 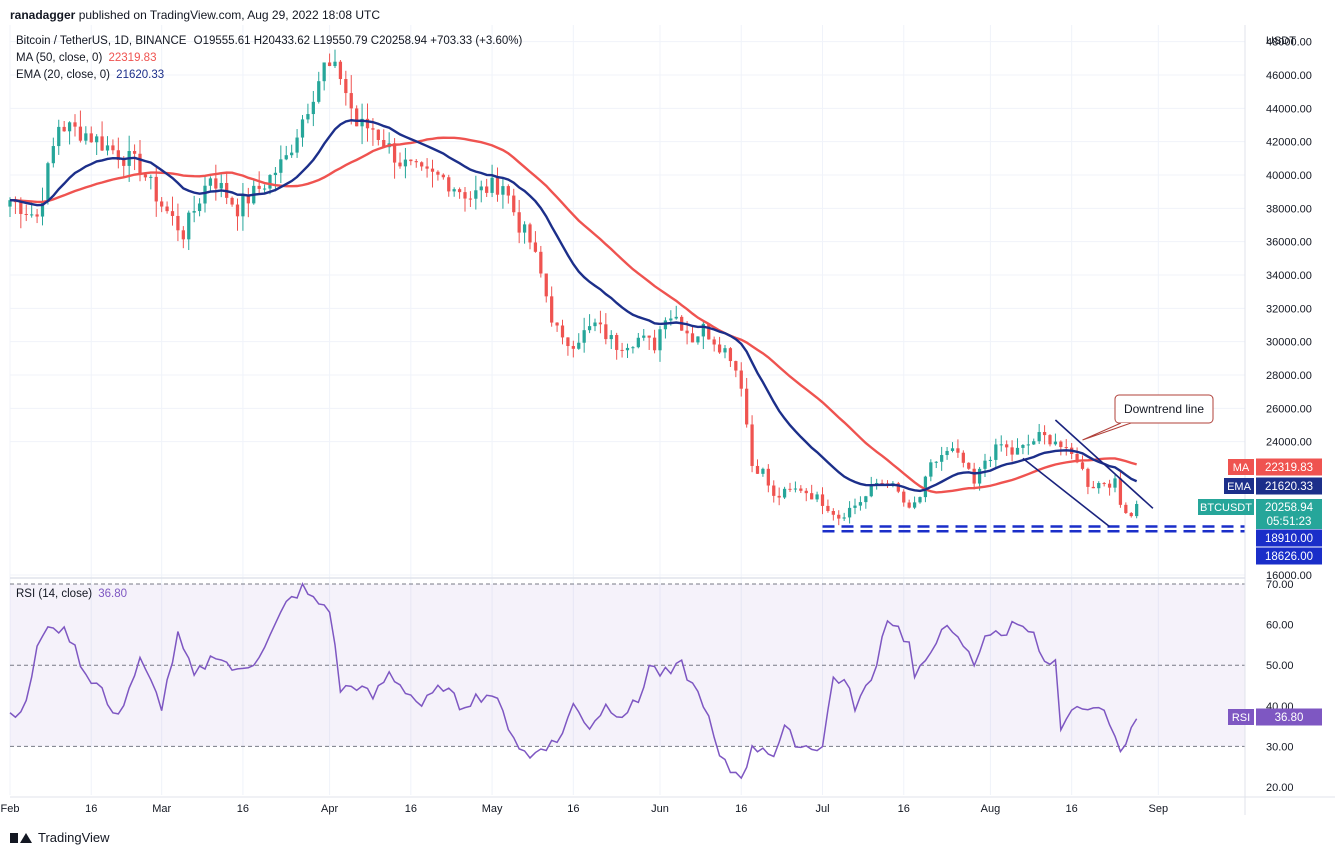 I want to click on rsi-legend: RSI (14, close) 36.80, so click(x=71, y=594).